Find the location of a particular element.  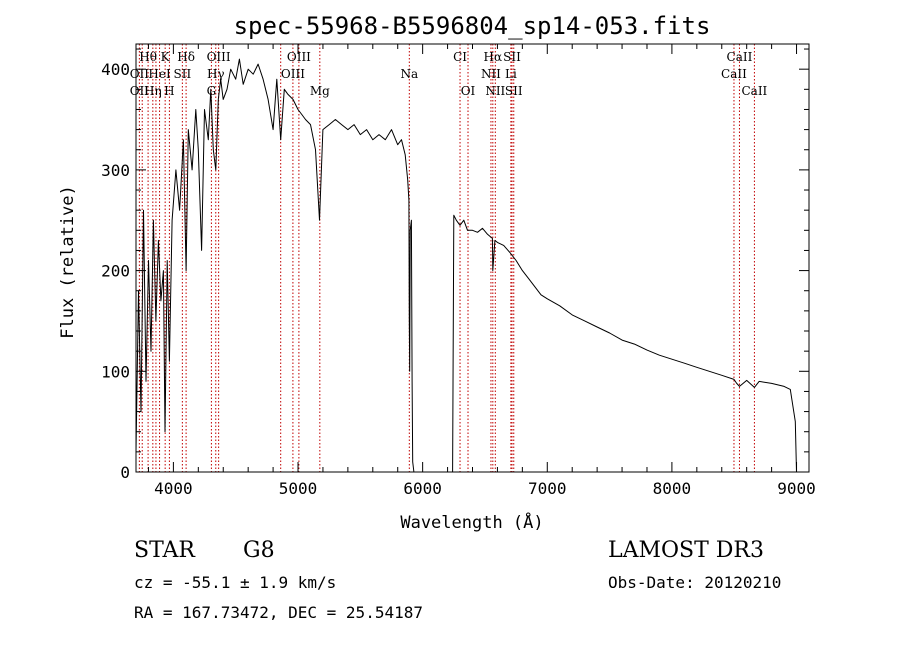

y-tick-label: 400 is located at coordinates (115, 69).